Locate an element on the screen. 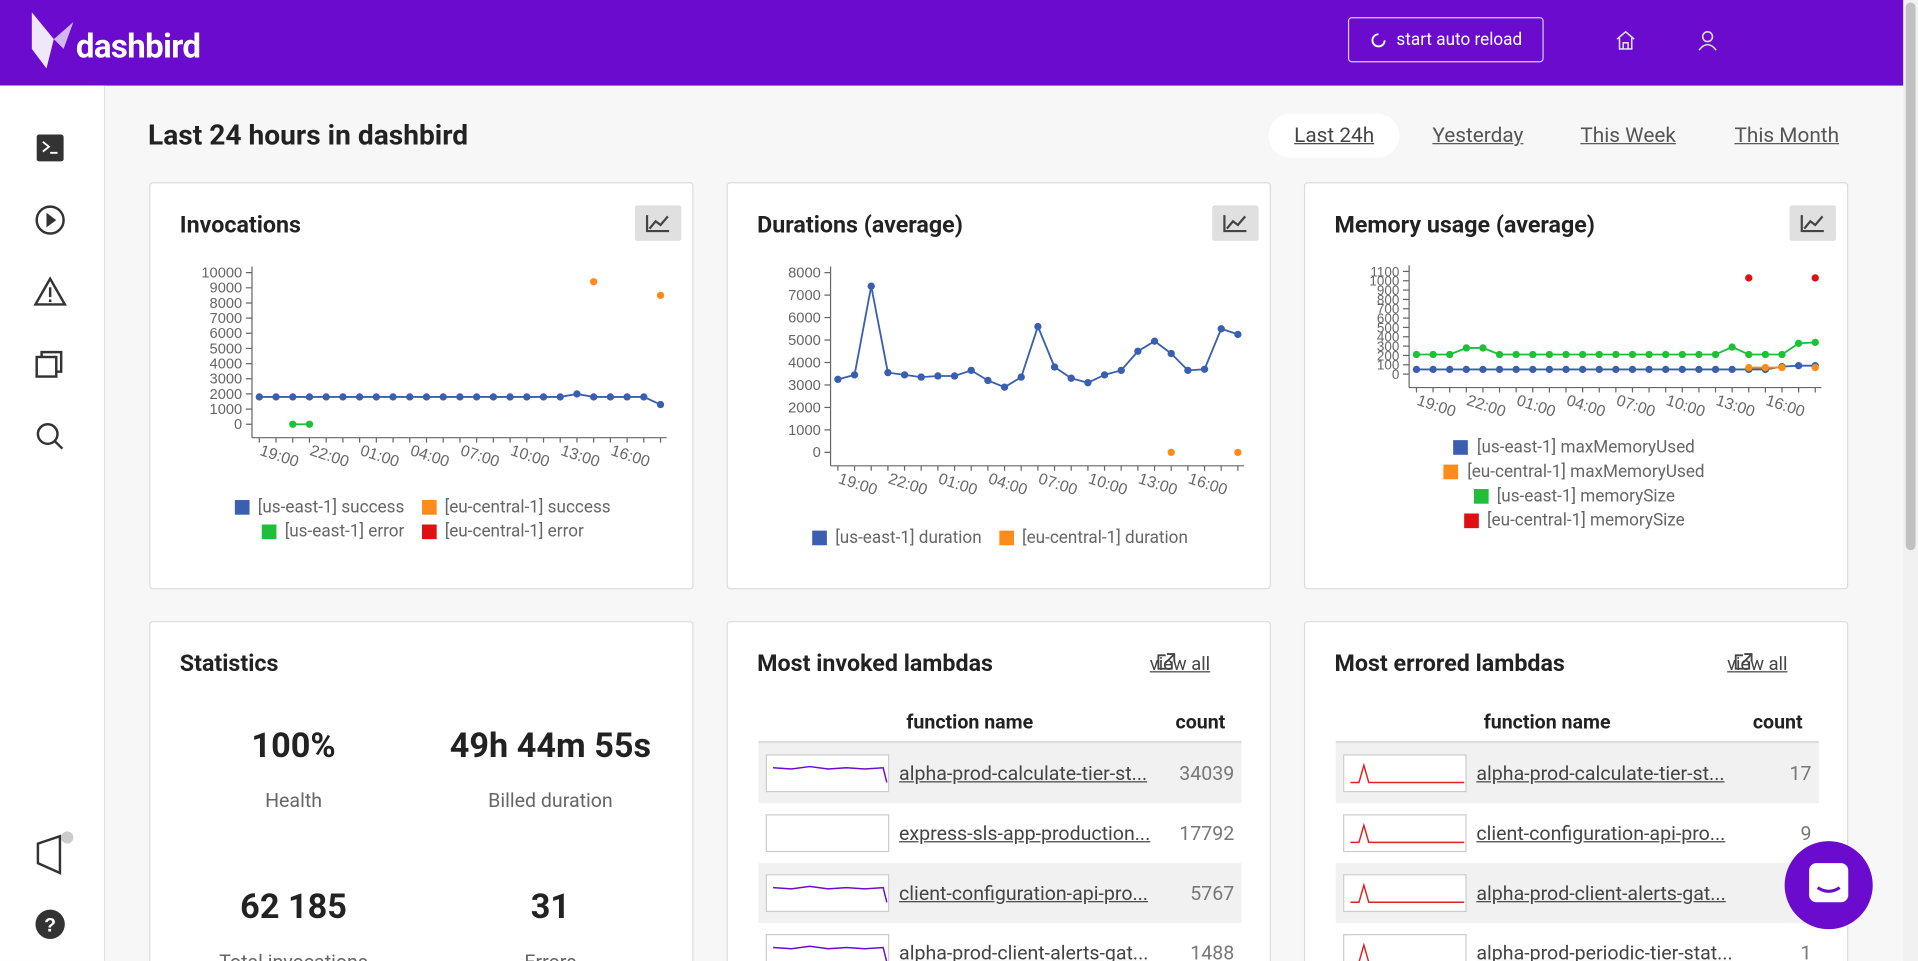 Image resolution: width=1918 pixels, height=961 pixels. legend-item: [us-east-1] duration is located at coordinates (897, 538).